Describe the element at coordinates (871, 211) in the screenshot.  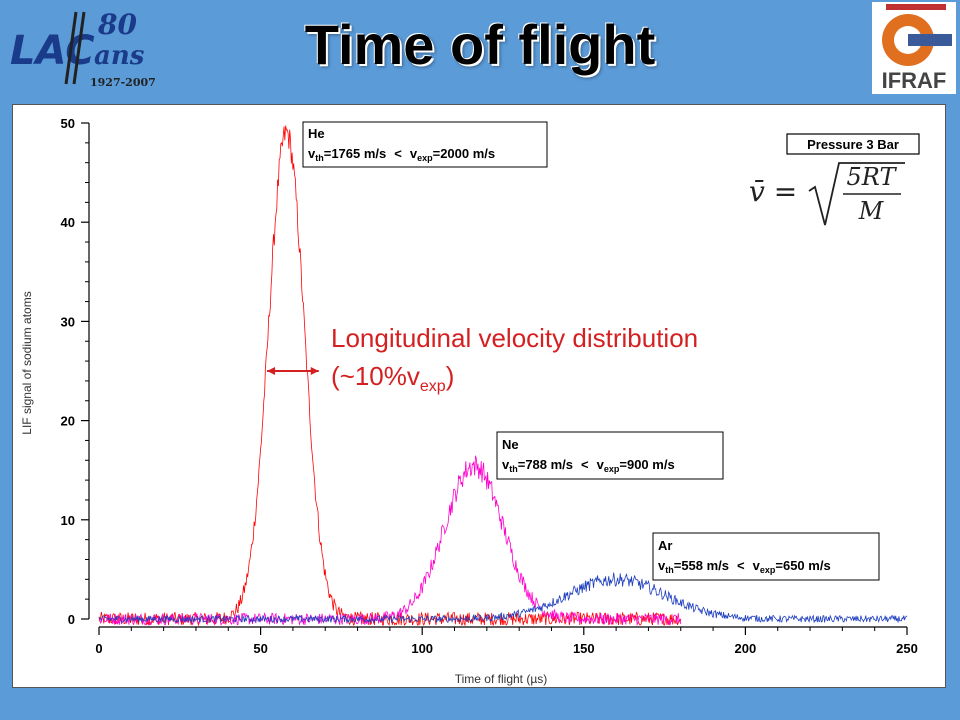
I see `formula-denominator: M` at that location.